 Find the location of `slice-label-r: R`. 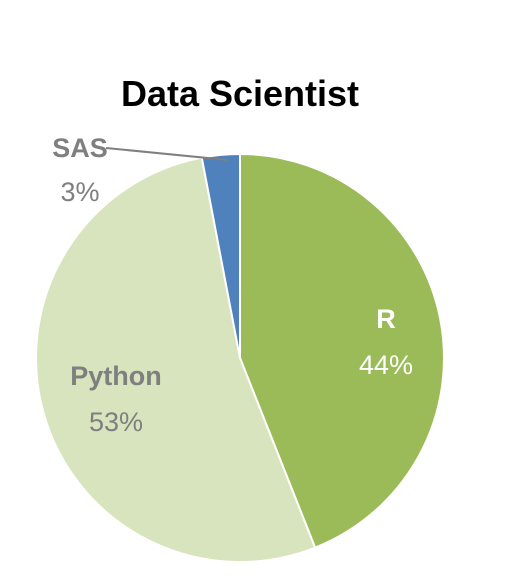

slice-label-r: R is located at coordinates (386, 319).